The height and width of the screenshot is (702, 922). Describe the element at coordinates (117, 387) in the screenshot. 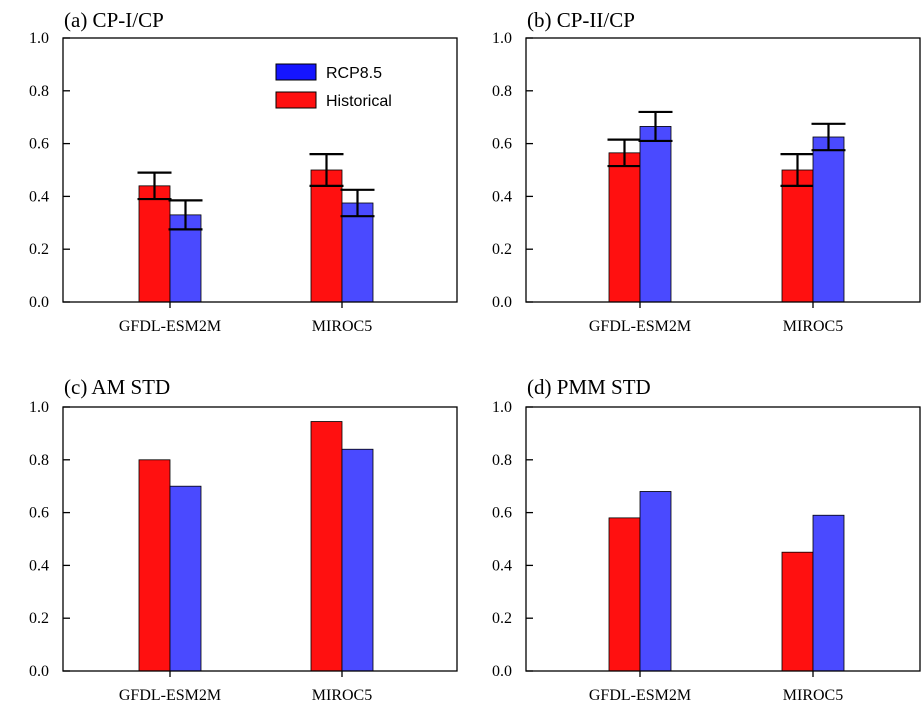

I see `panel-c-title: (c) AM STD` at that location.